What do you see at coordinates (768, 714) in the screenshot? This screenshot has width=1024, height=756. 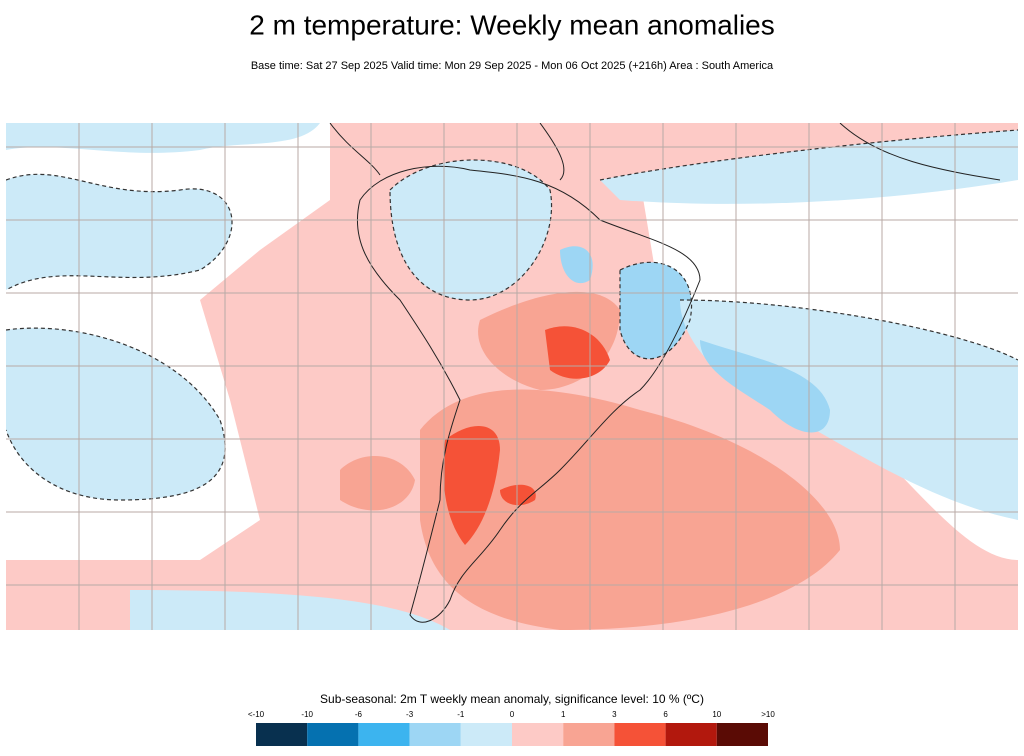 I see `colorbar-label: >10` at bounding box center [768, 714].